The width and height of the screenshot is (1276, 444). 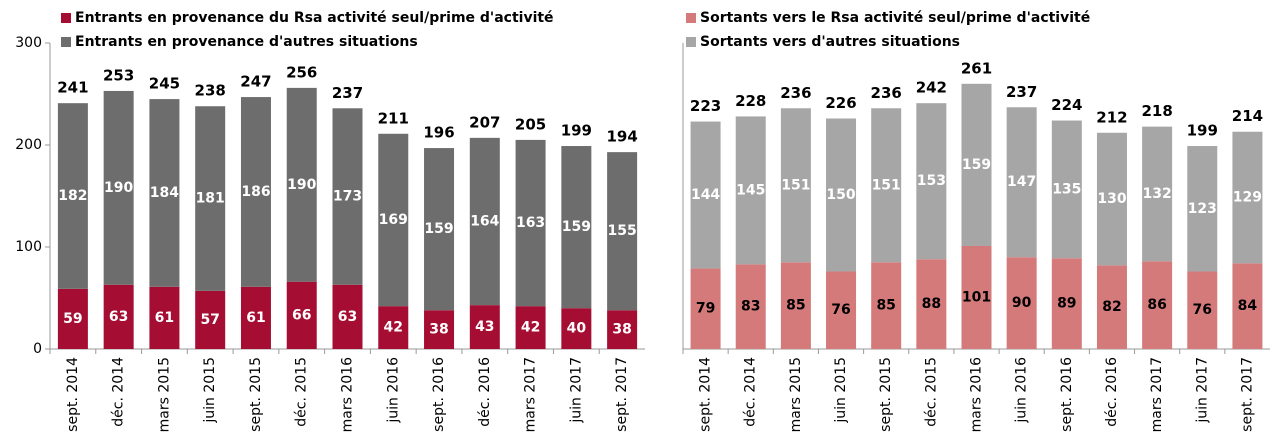 What do you see at coordinates (72, 88) in the screenshot?
I see `total-label: 241` at bounding box center [72, 88].